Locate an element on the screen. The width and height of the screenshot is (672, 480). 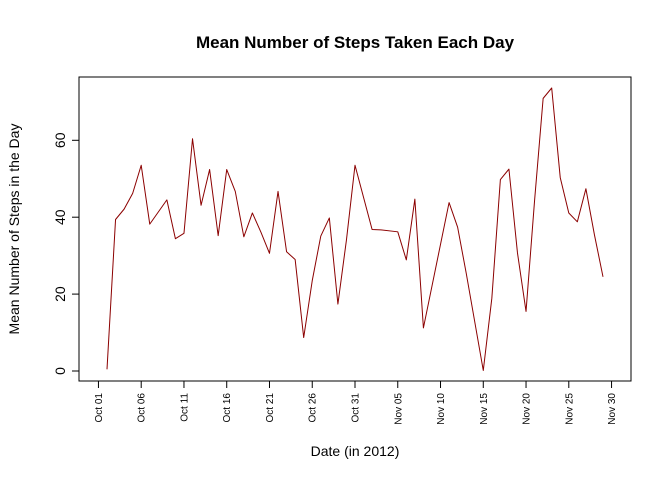
x-tick-label: Nov 05 is located at coordinates (398, 409).